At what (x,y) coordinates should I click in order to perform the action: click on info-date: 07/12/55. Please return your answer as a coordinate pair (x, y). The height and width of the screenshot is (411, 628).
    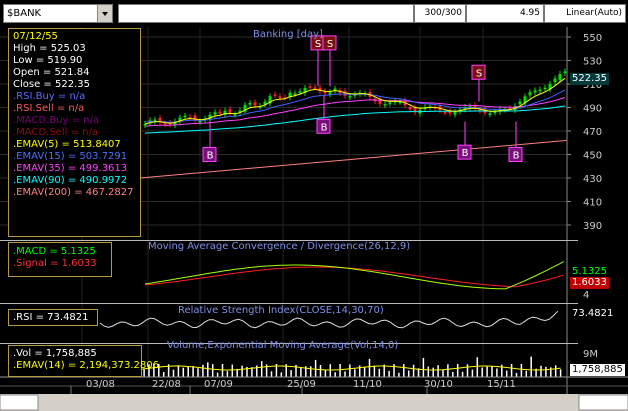
    Looking at the image, I should click on (35, 36).